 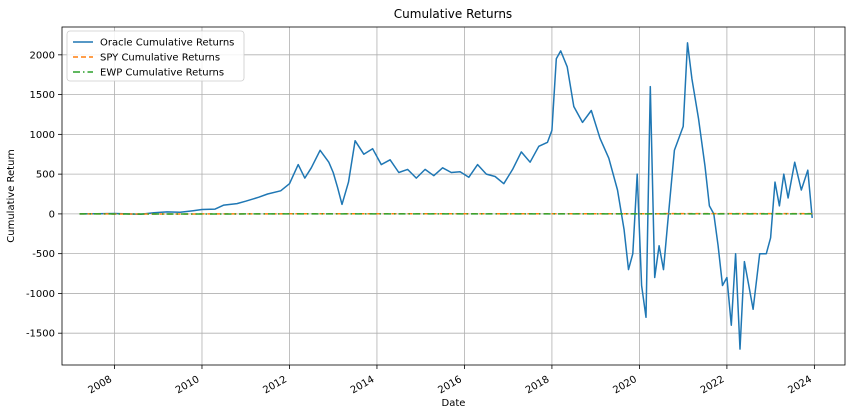 What do you see at coordinates (40, 334) in the screenshot?
I see `y-tick-label: -1500` at bounding box center [40, 334].